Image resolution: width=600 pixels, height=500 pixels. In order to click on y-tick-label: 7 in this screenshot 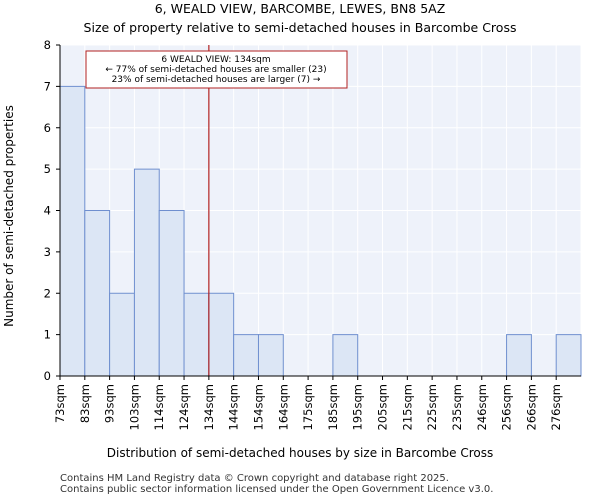, I will do `click(47, 86)`.